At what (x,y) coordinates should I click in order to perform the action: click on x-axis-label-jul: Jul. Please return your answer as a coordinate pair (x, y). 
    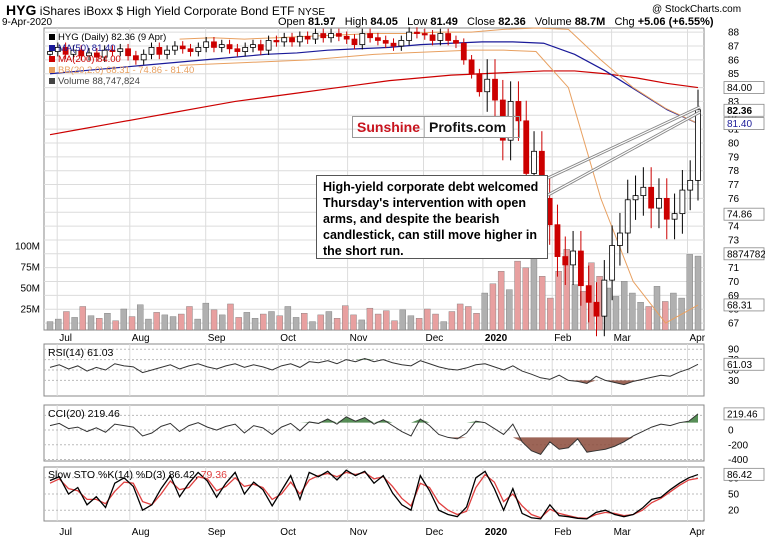
    Looking at the image, I should click on (65, 338).